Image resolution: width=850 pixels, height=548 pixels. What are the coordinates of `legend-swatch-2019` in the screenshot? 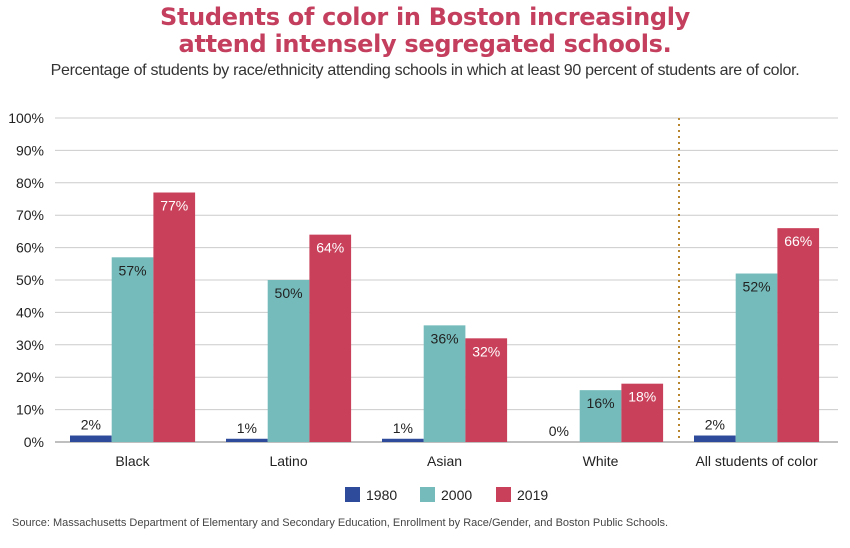 It's located at (503, 494).